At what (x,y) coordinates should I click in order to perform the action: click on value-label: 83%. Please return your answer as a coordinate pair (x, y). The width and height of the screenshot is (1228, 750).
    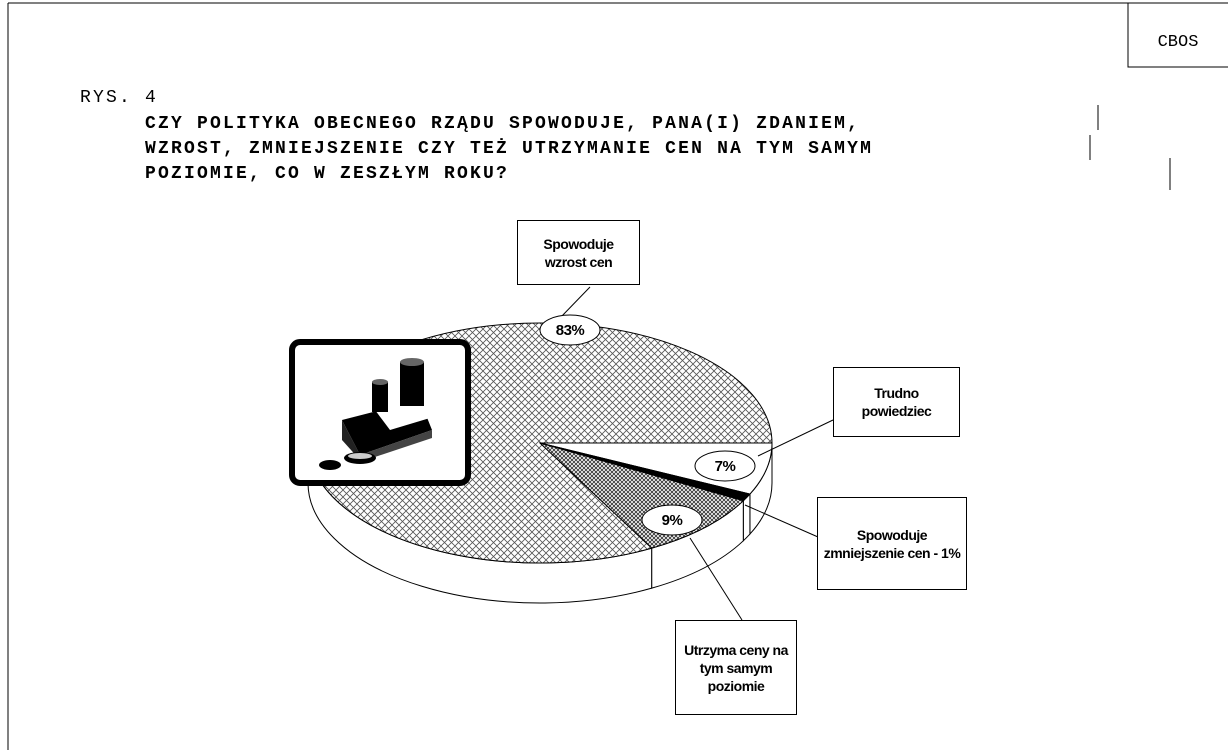
    Looking at the image, I should click on (570, 330).